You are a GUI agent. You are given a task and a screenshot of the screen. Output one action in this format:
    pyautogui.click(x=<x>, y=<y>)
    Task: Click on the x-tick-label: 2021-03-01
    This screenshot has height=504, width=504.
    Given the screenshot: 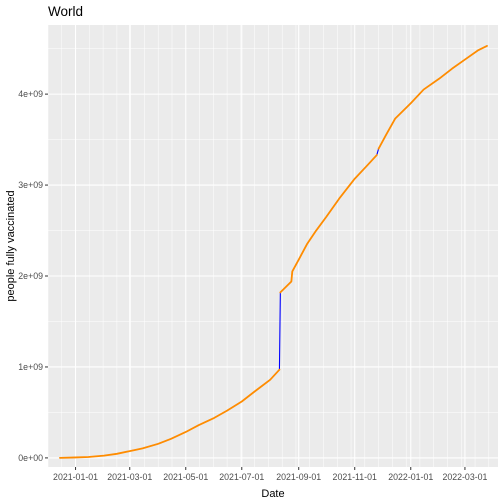 What is the action you would take?
    pyautogui.click(x=129, y=477)
    